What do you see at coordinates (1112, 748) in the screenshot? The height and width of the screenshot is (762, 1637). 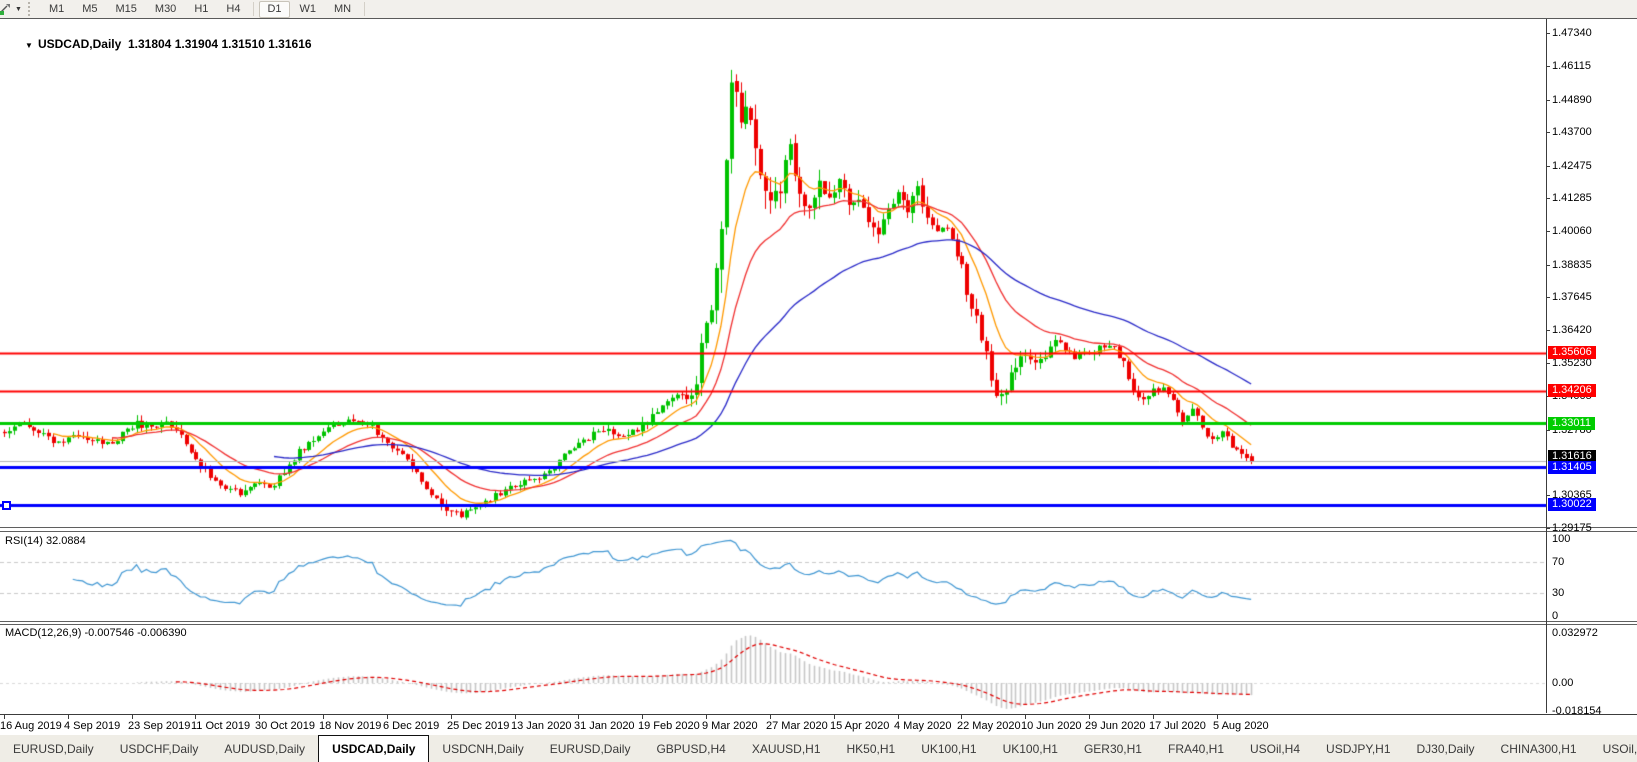 I see `chart-tab-ger30-h1: GER30,H1` at bounding box center [1112, 748].